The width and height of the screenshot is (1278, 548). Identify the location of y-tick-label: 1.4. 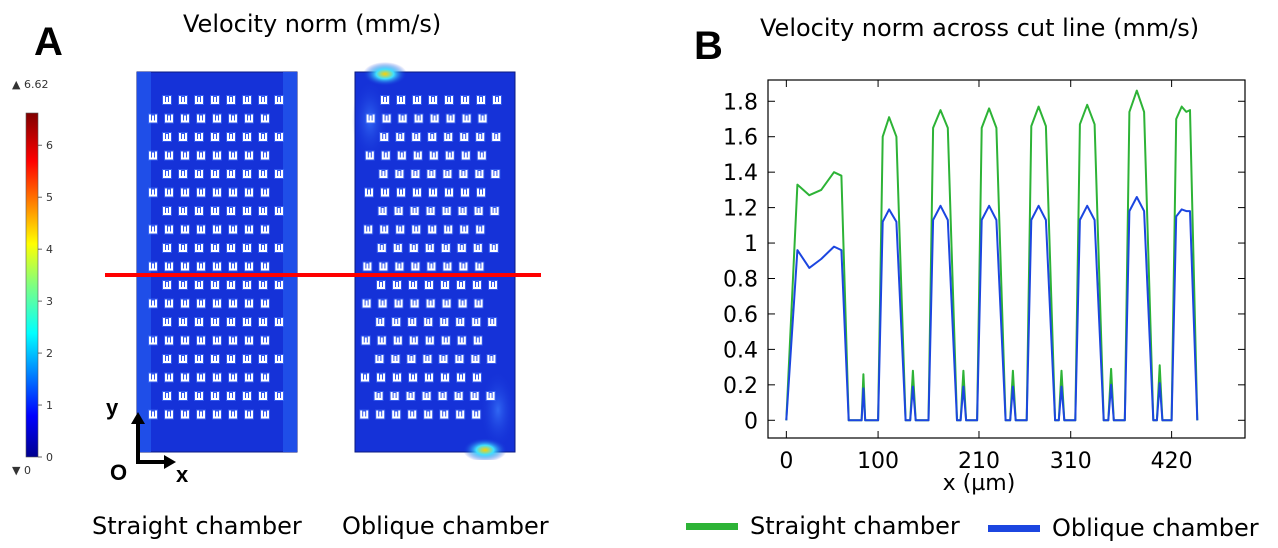
(740, 173).